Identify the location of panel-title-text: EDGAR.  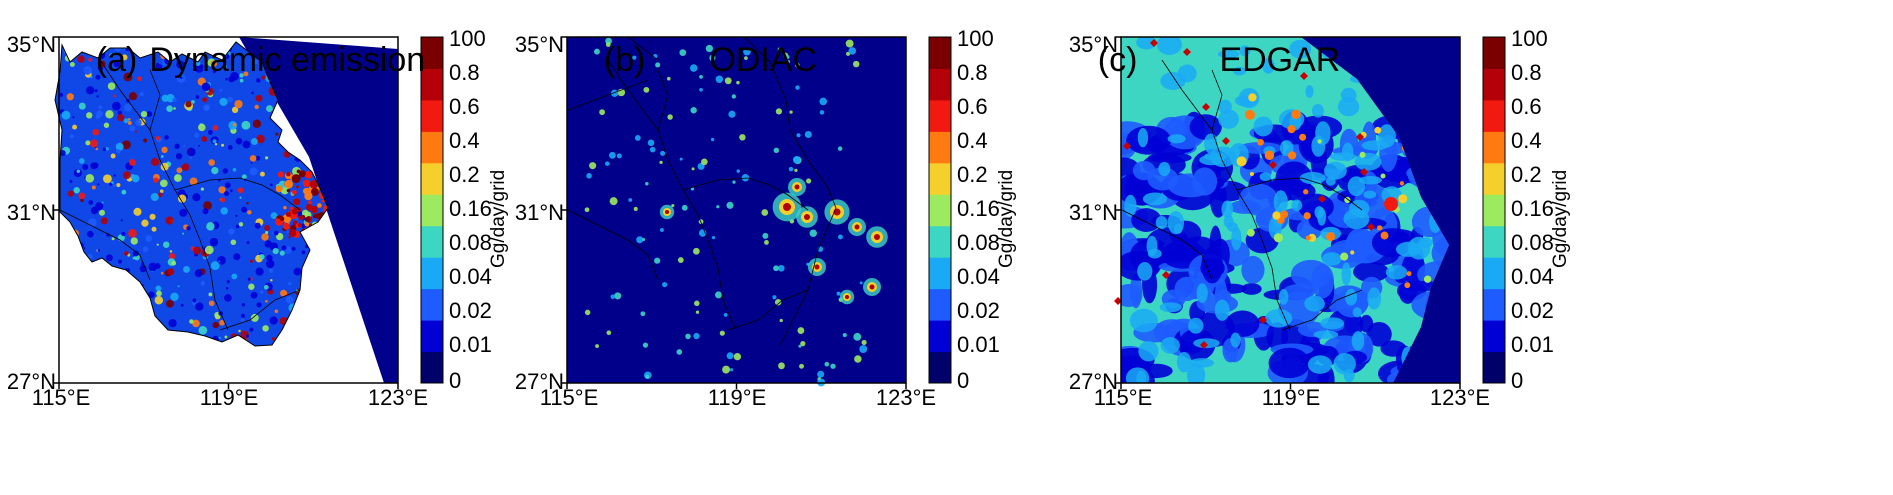
(1279, 60).